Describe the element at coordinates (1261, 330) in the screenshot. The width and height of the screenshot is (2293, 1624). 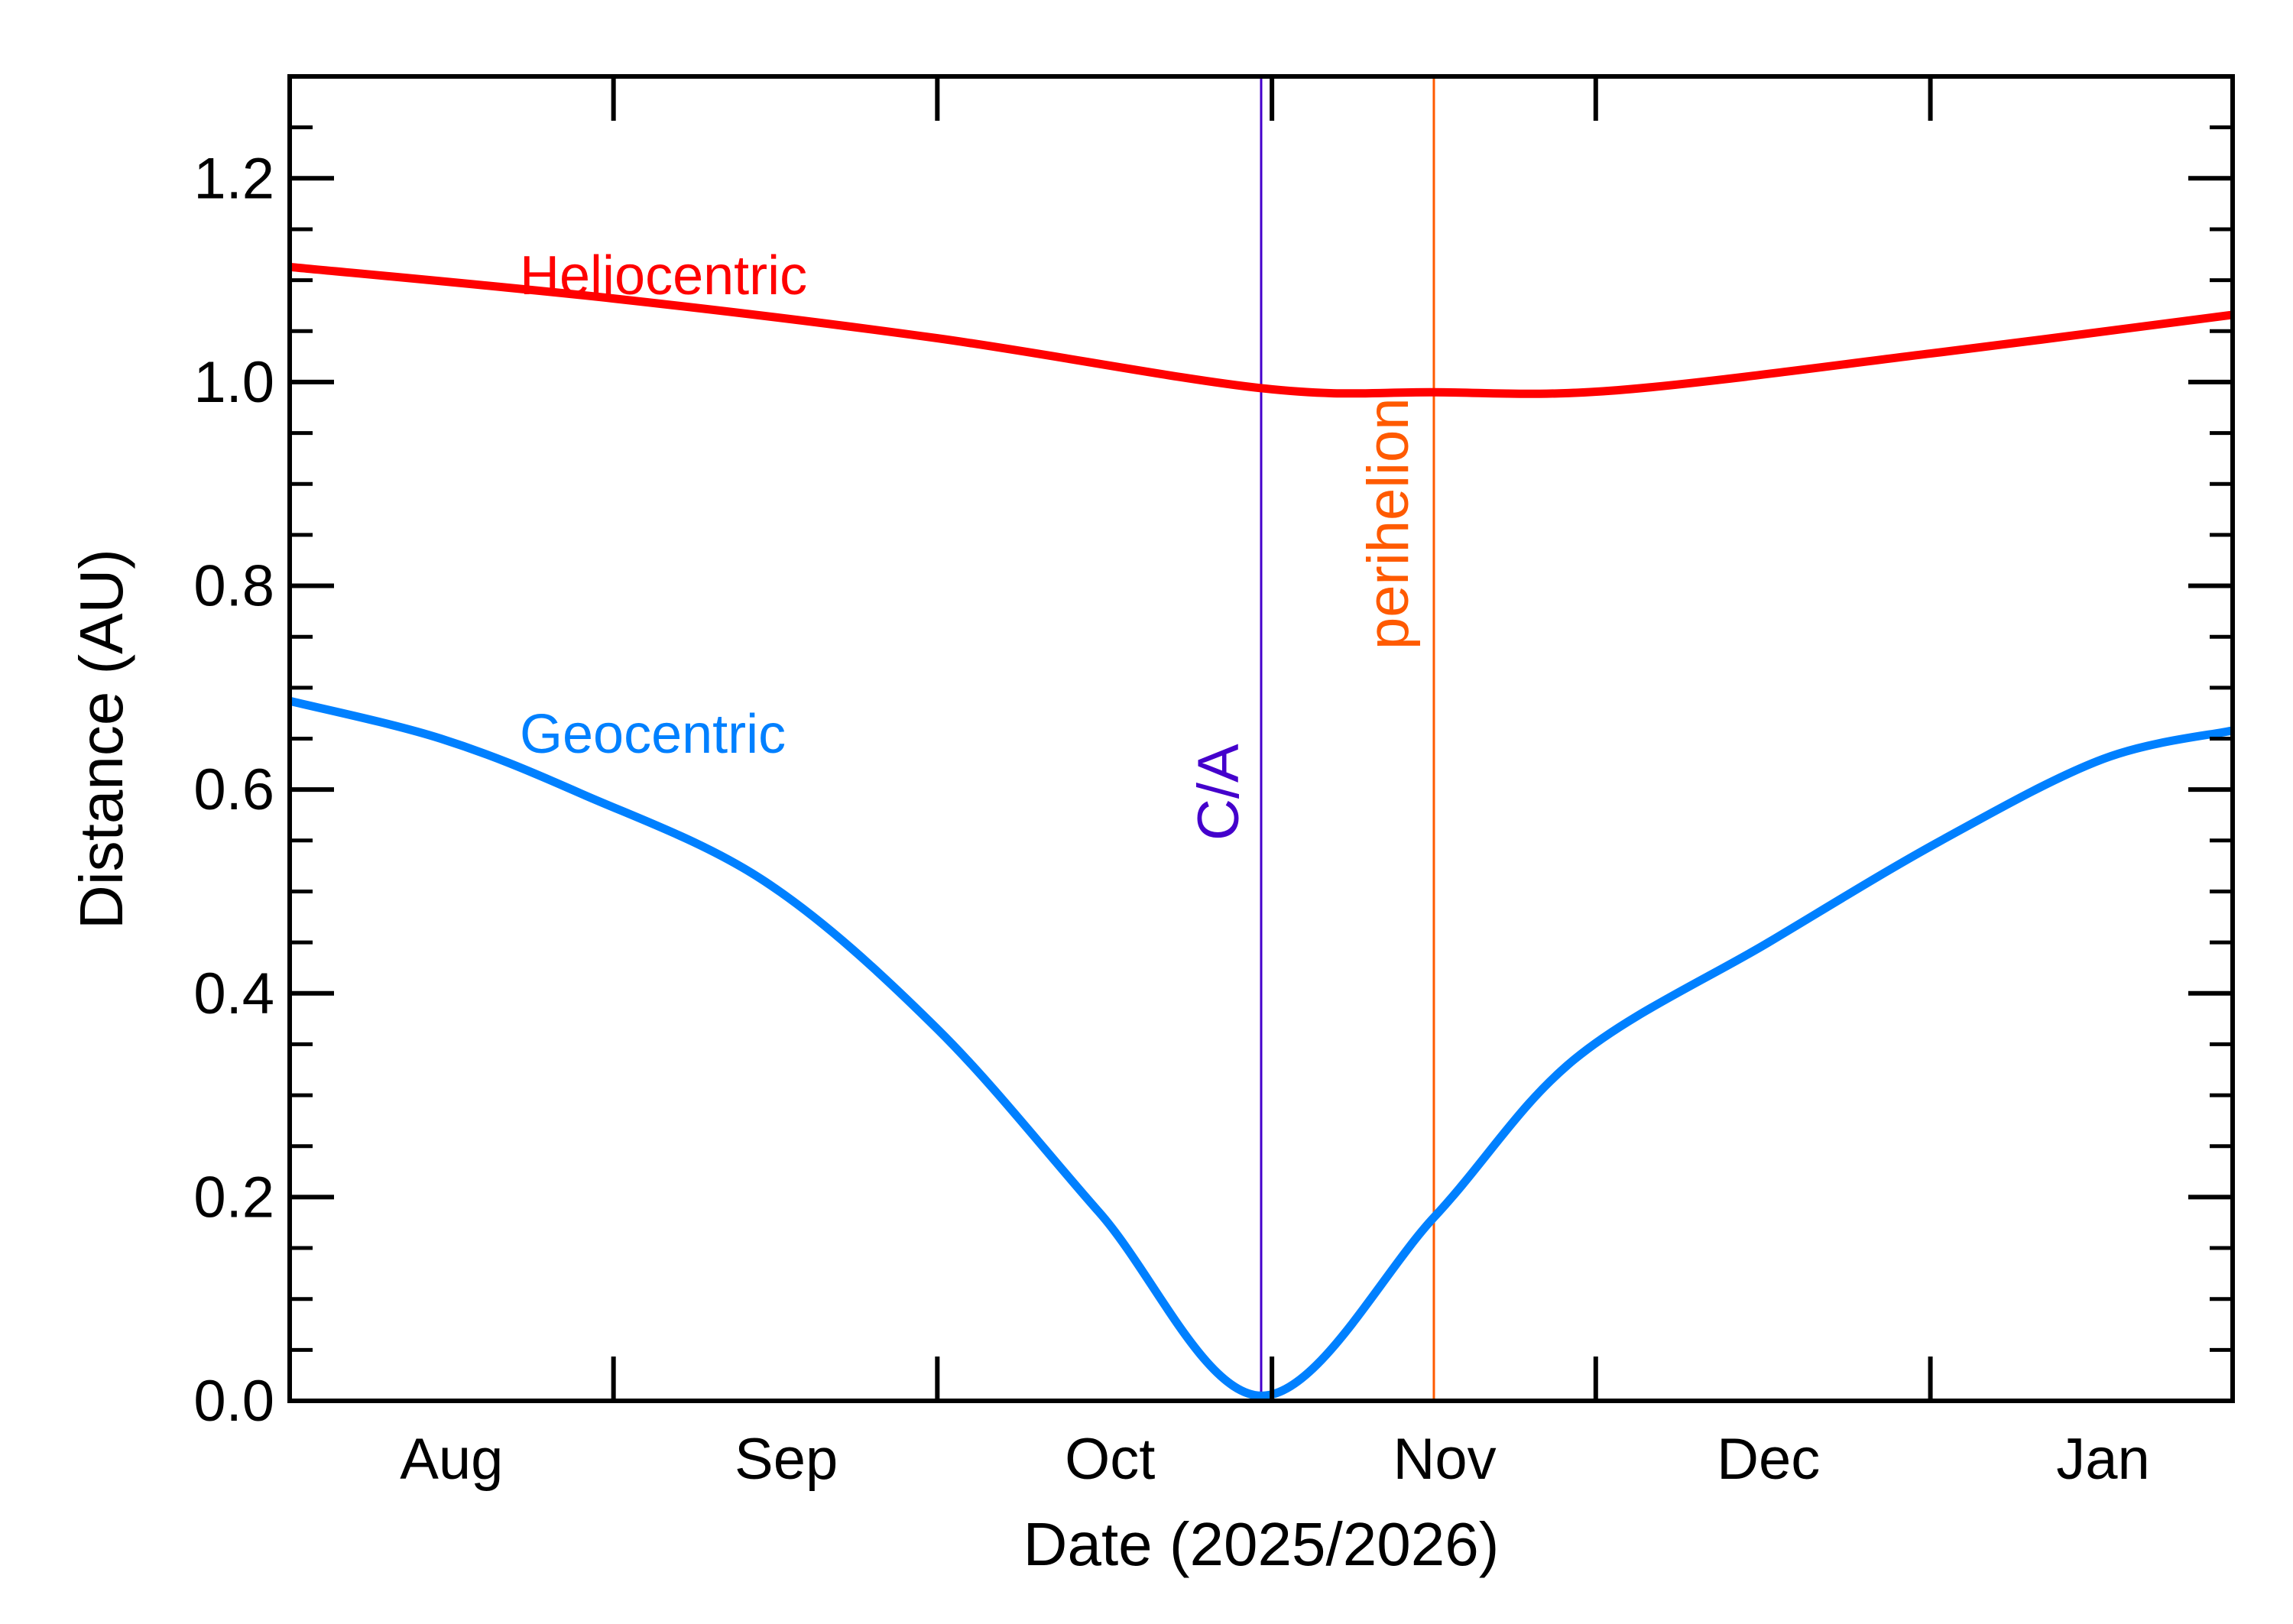
I see `series-line-heliocentric` at that location.